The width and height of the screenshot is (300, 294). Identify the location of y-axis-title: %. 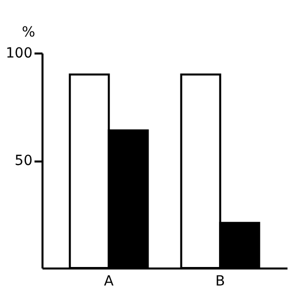
(29, 32).